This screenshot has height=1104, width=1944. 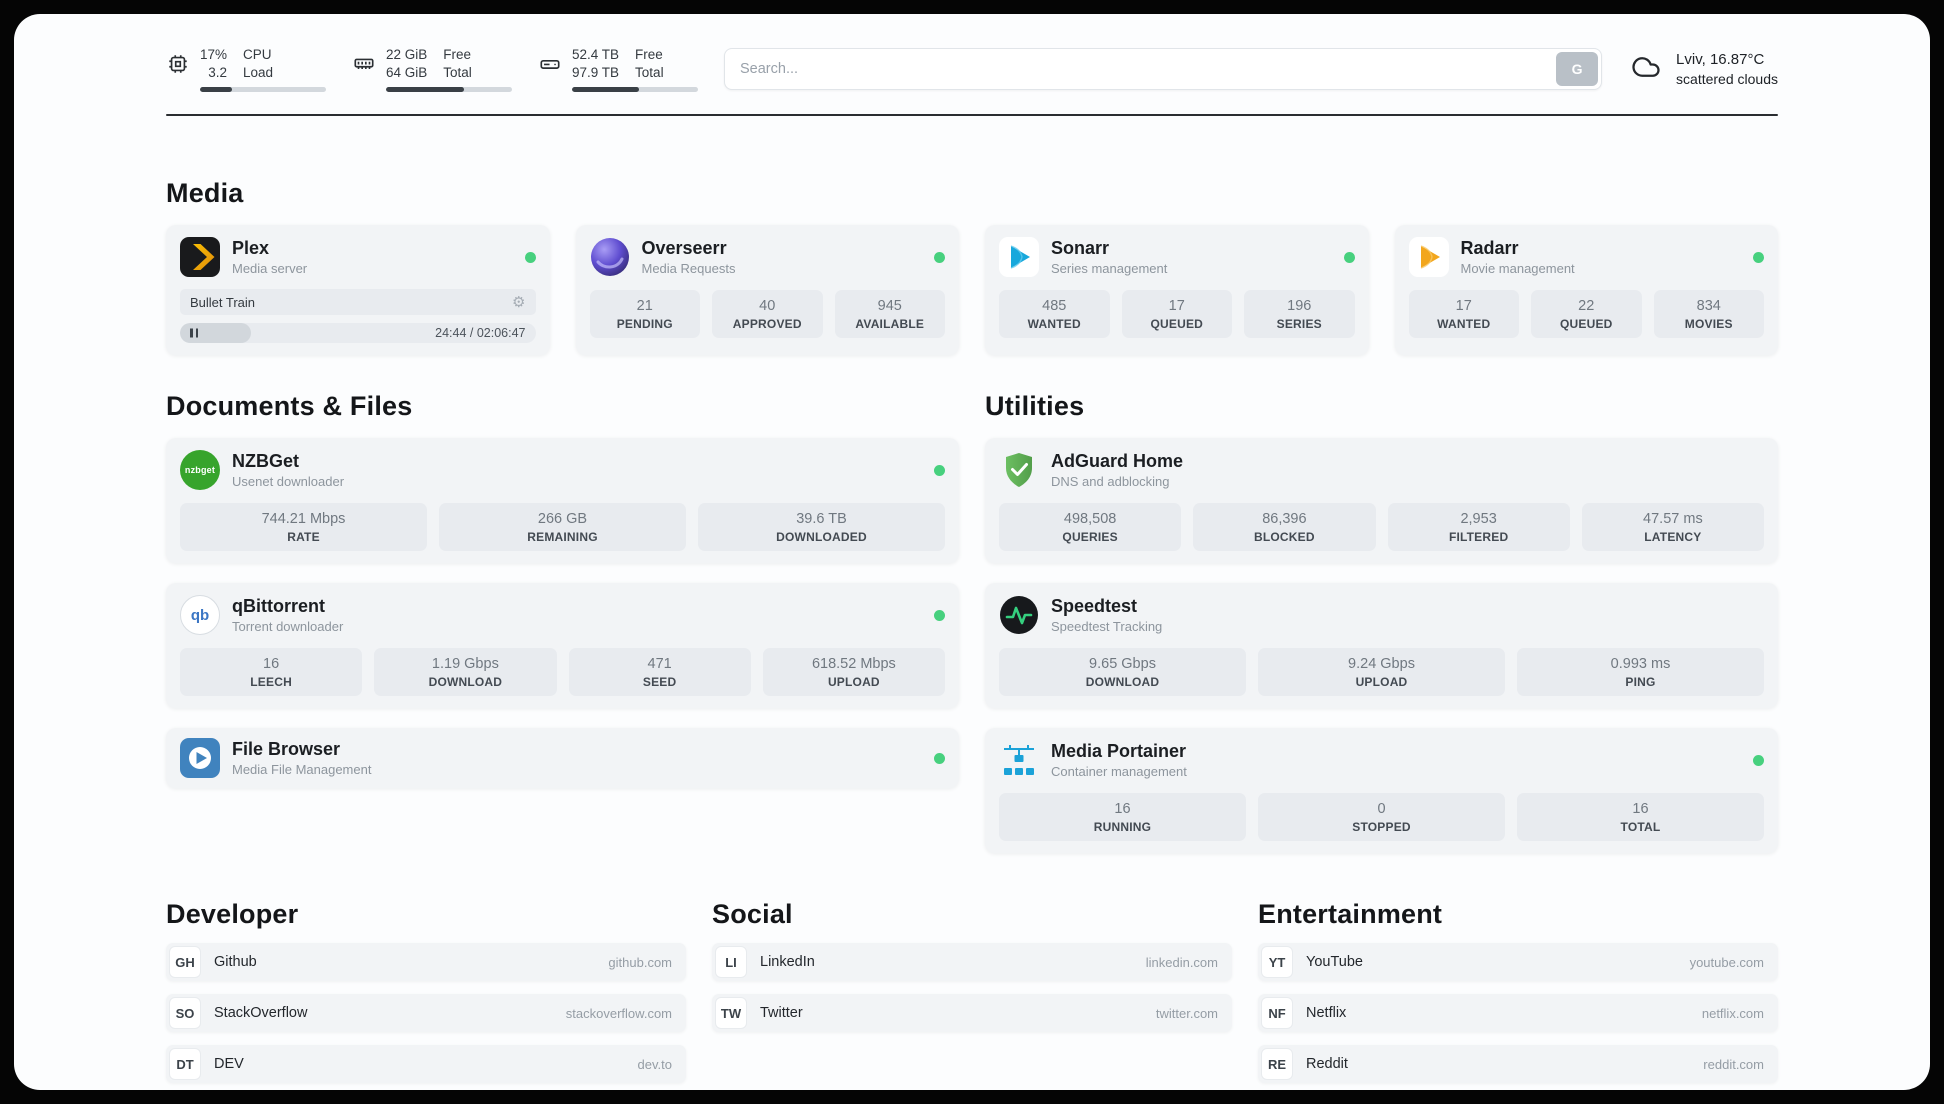 I want to click on stat-downloaded: 39.6 TB DOWNLOADED, so click(x=821, y=527).